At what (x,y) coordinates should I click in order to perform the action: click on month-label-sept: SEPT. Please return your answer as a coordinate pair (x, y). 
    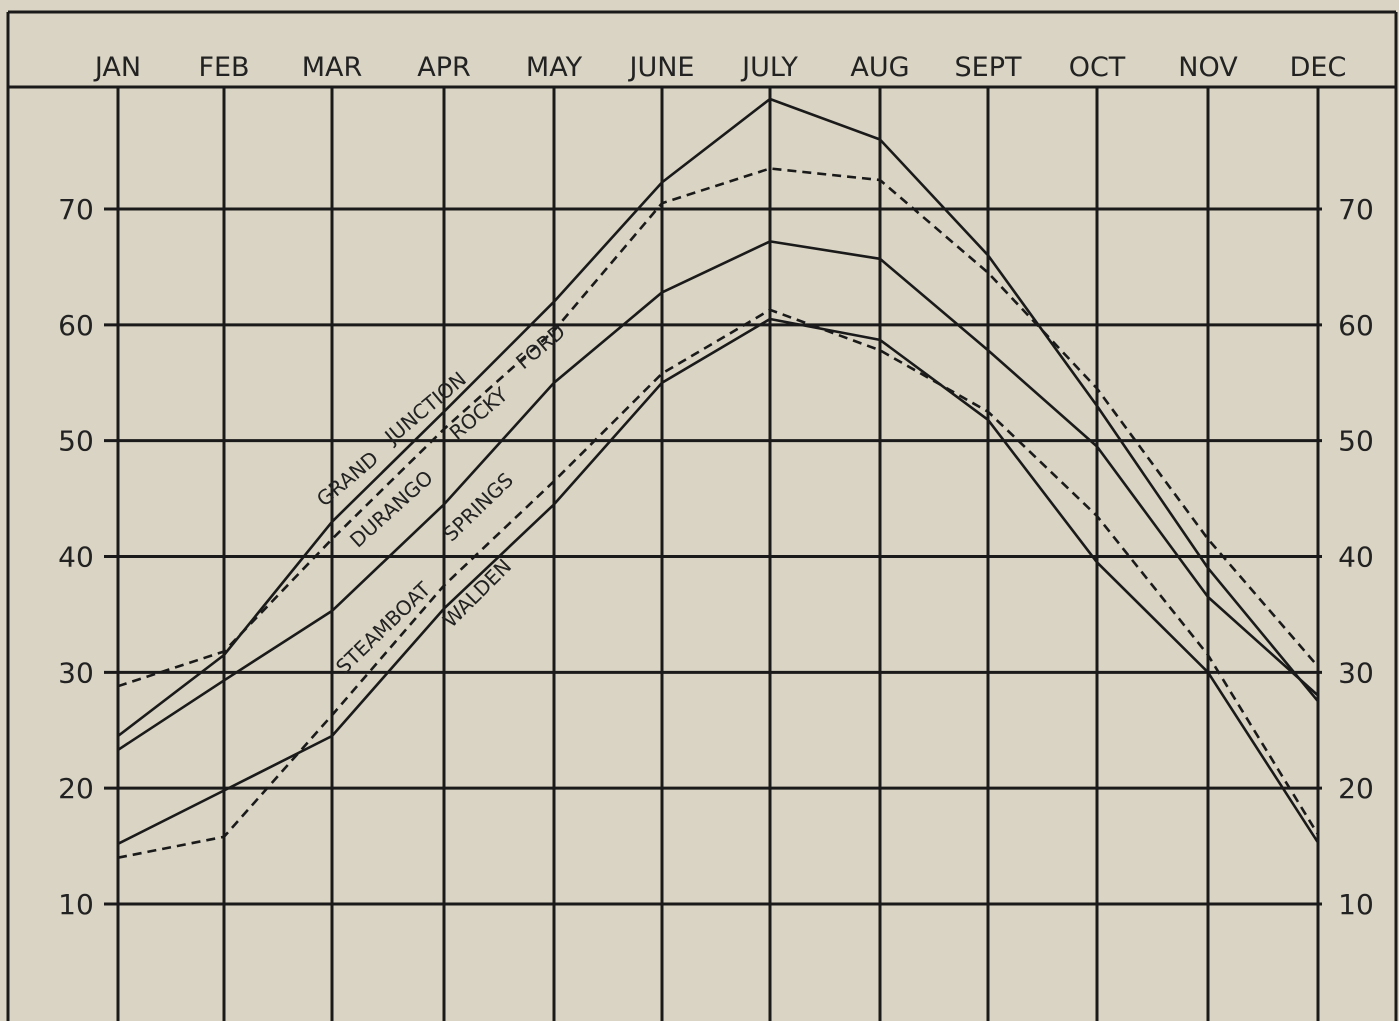
    Looking at the image, I should click on (988, 67).